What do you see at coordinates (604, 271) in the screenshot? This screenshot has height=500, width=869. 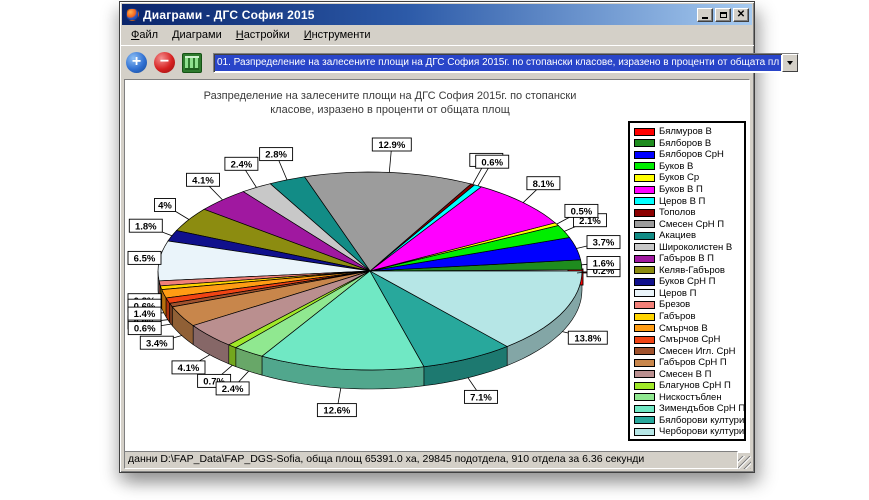 I see `pie-label: 0.2%` at bounding box center [604, 271].